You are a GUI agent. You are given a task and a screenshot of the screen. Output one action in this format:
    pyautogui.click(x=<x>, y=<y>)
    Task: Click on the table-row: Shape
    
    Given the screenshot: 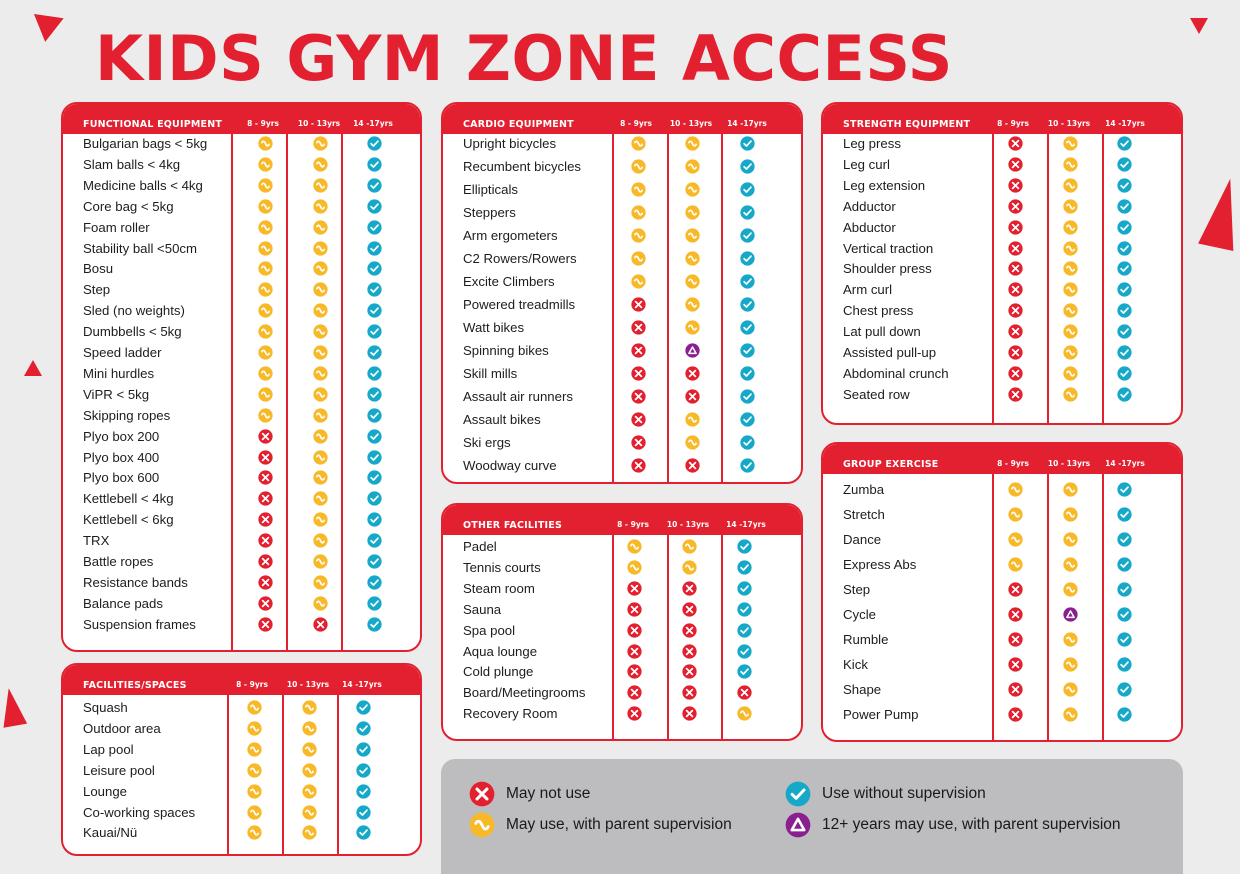 What is the action you would take?
    pyautogui.click(x=1002, y=690)
    